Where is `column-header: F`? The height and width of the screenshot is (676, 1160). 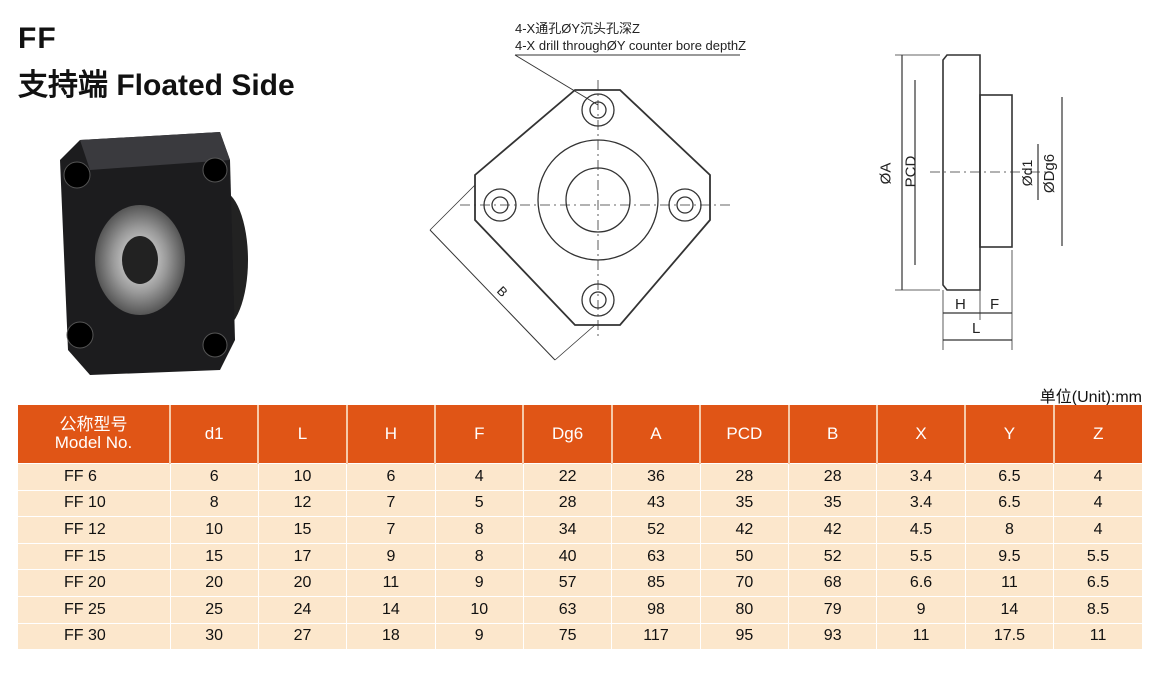
column-header: F is located at coordinates (479, 434).